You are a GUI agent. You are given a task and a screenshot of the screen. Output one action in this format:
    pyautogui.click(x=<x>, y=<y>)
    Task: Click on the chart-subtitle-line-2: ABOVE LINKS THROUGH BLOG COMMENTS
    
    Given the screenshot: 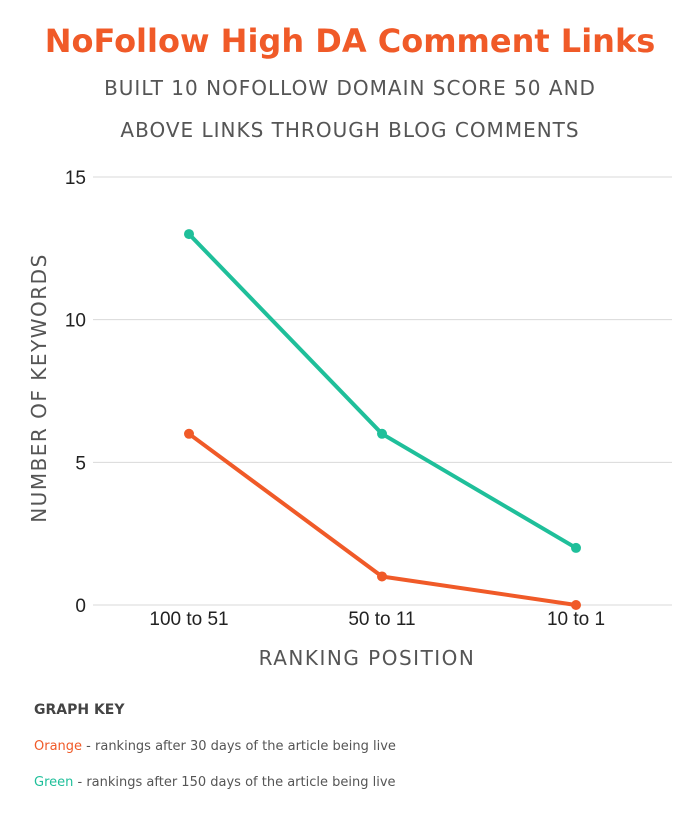 What is the action you would take?
    pyautogui.click(x=350, y=130)
    